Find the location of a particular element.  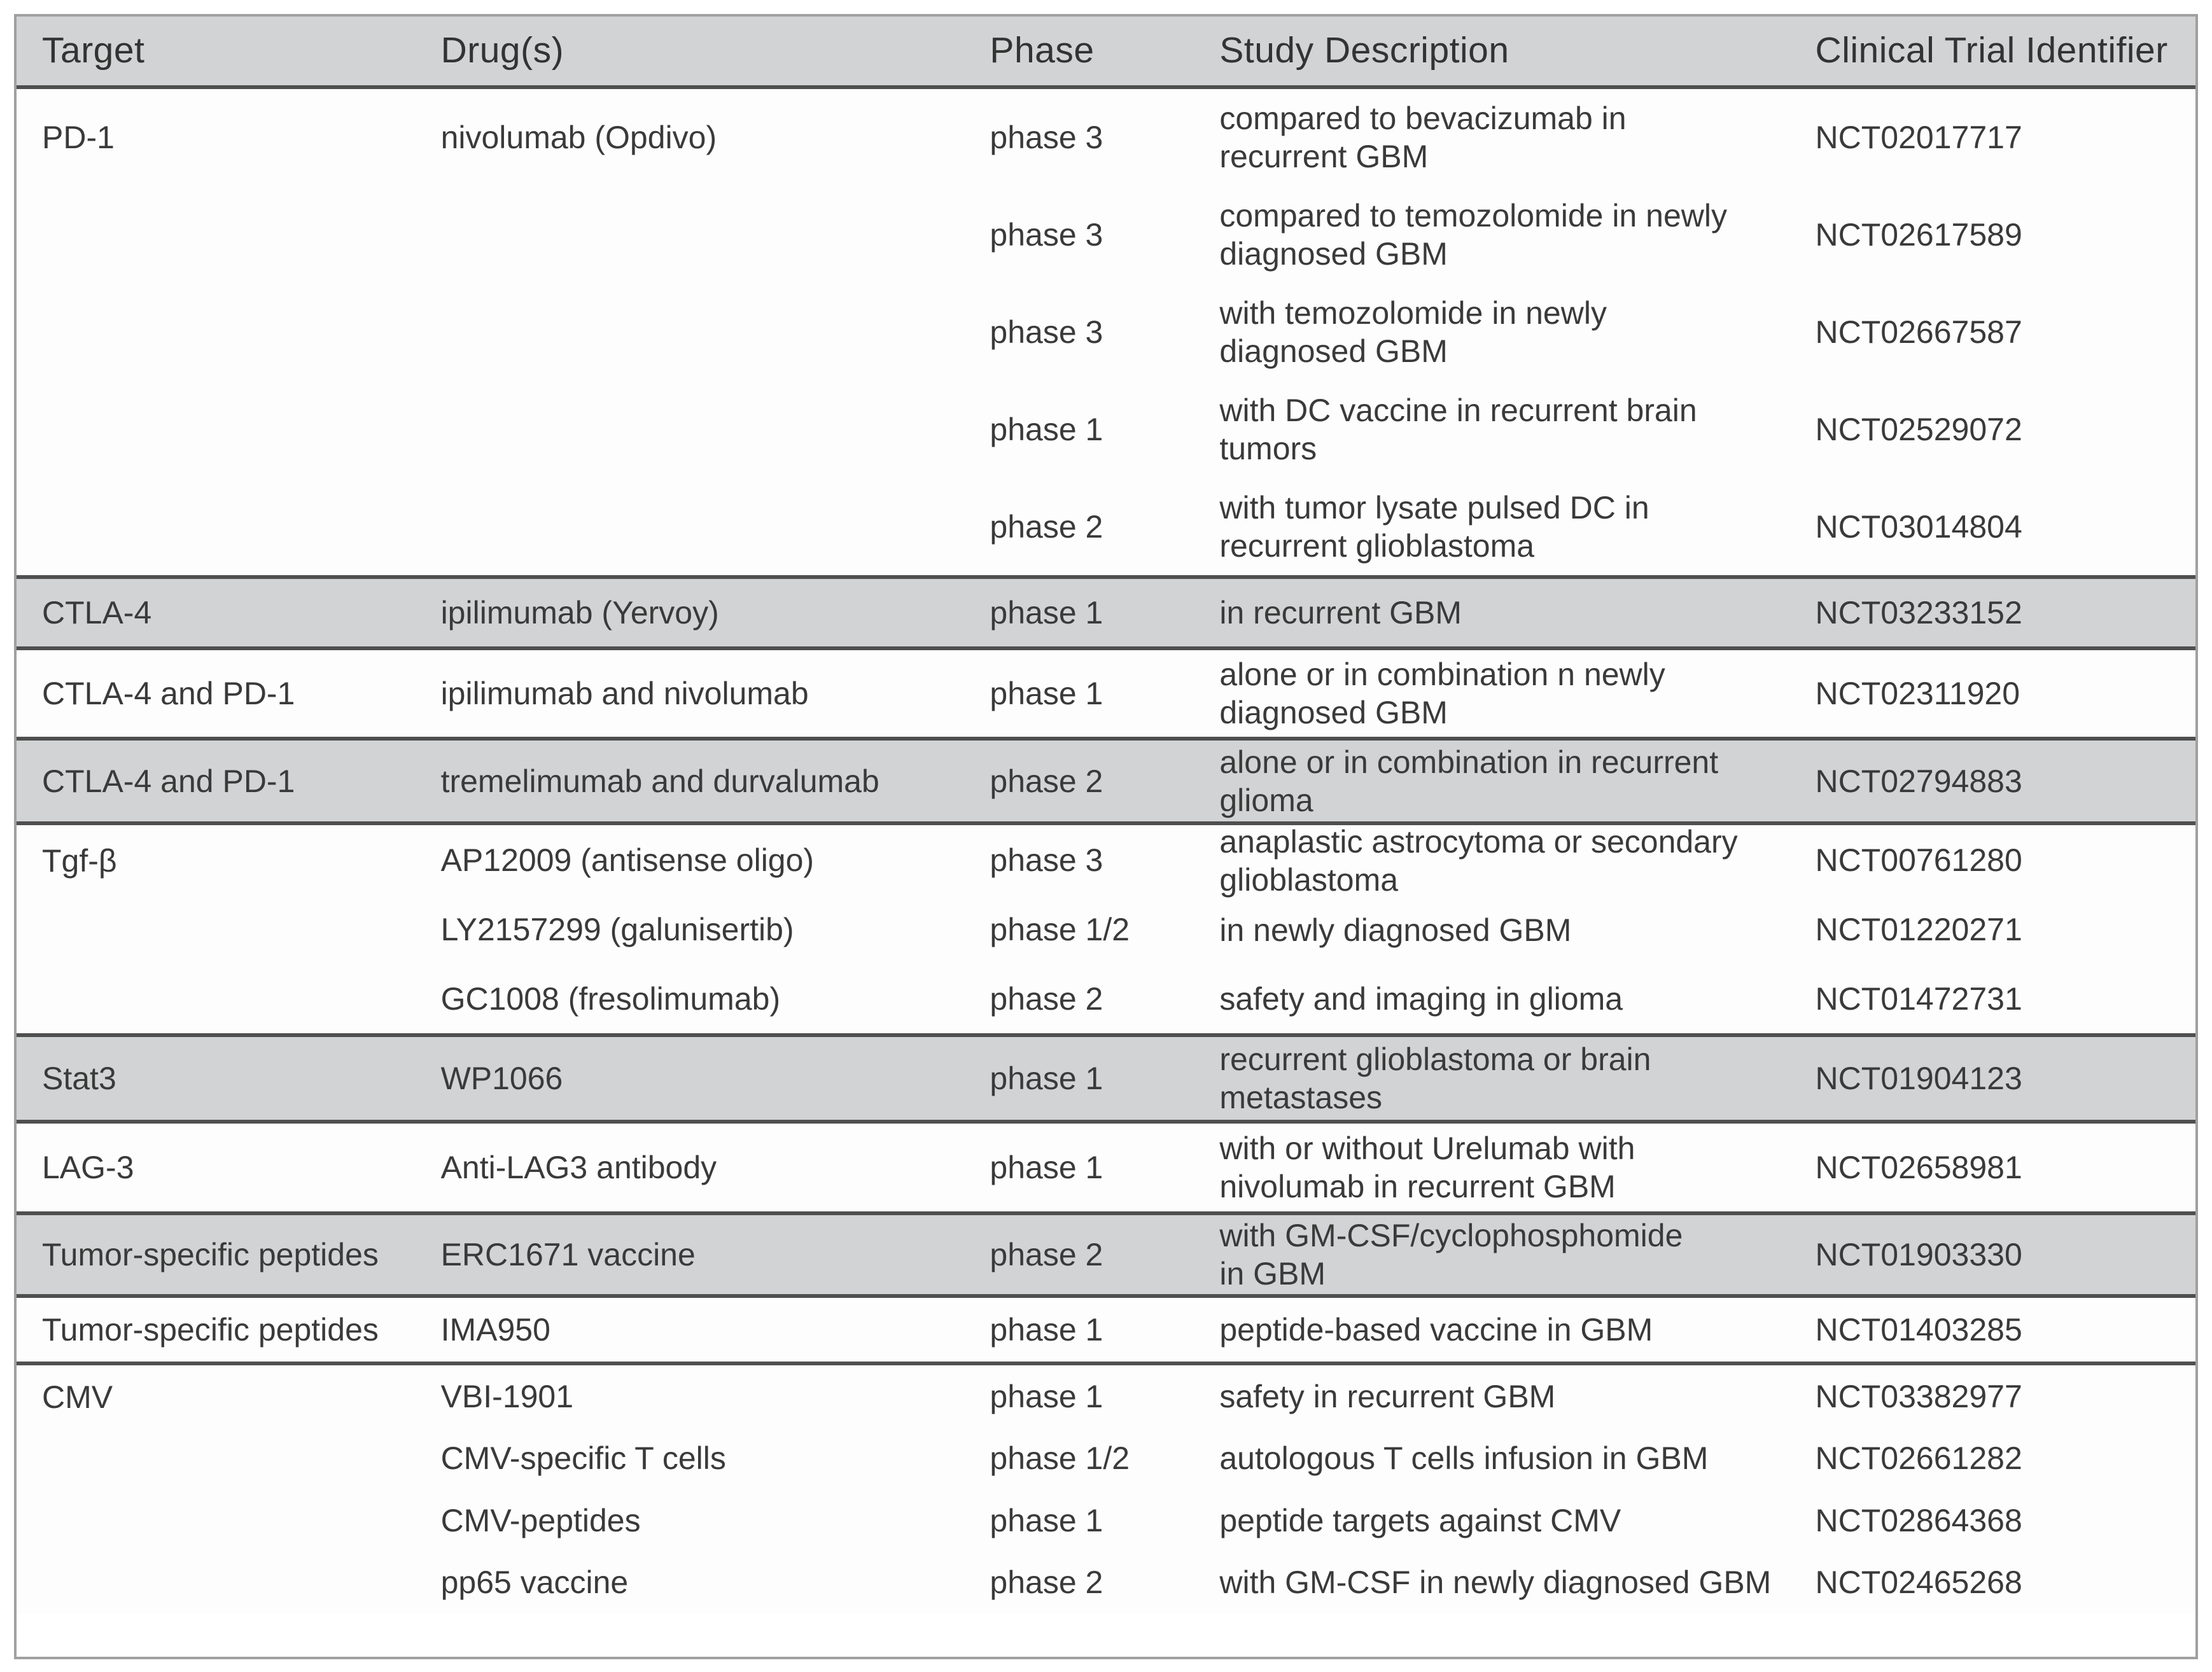

drug-cell: Anti-LAG3 antibody is located at coordinates (690, 1167).